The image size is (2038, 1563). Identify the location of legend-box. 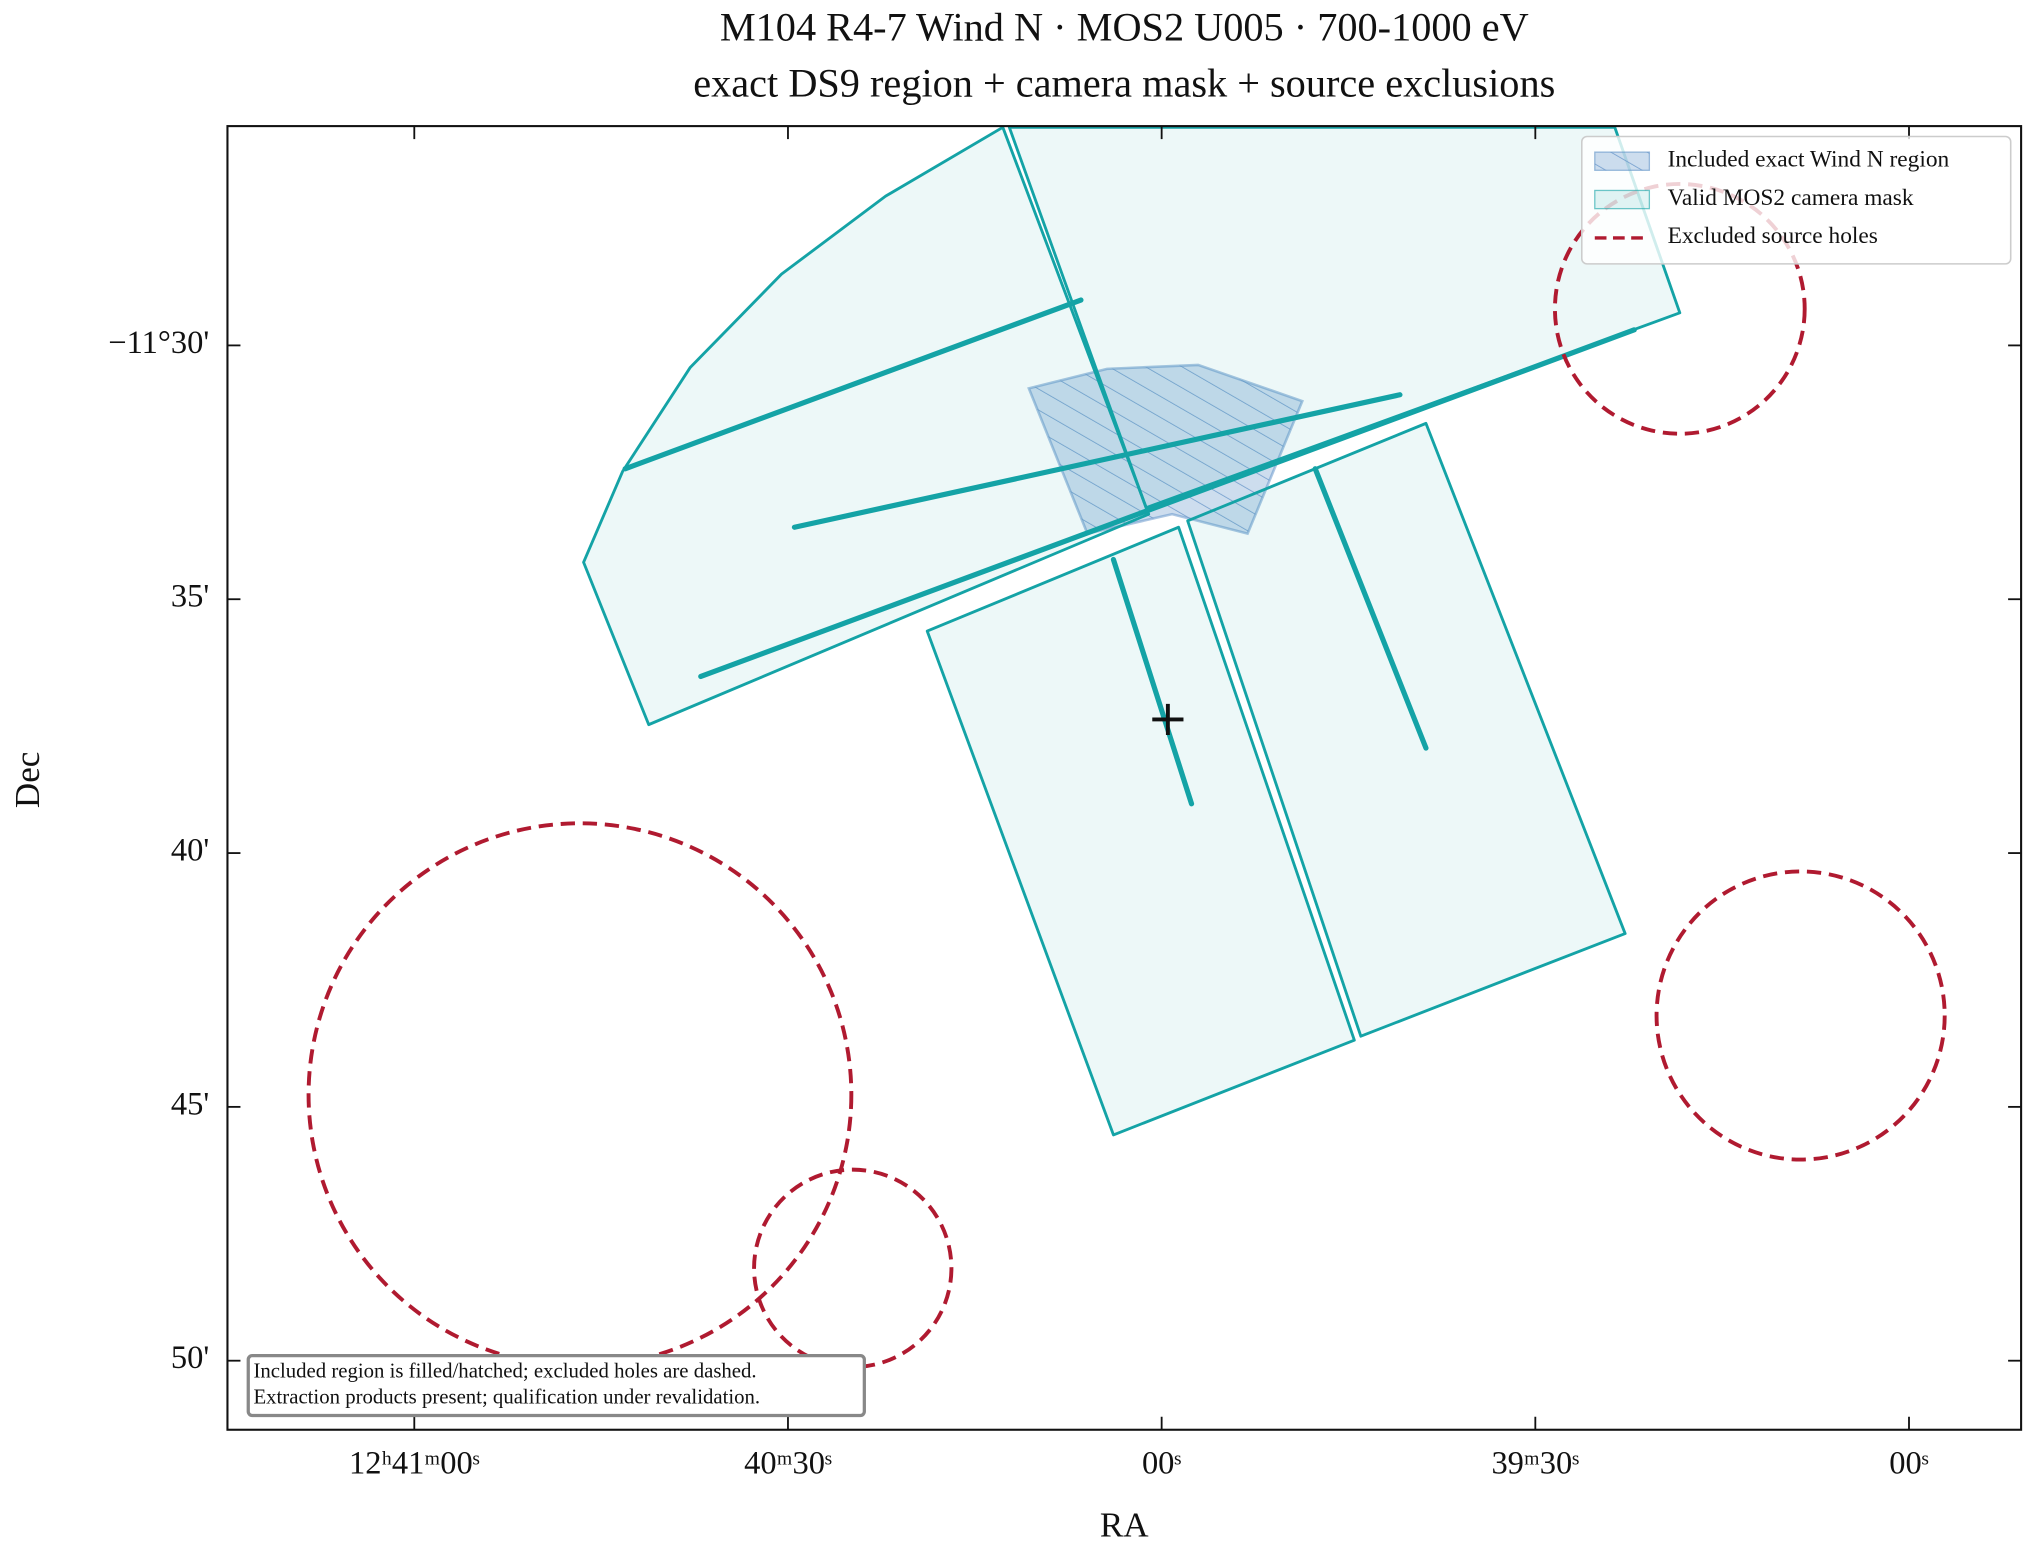
(1796, 200).